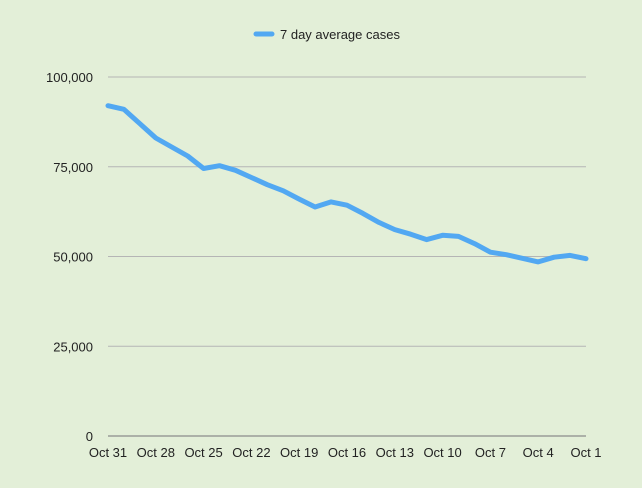 Image resolution: width=642 pixels, height=488 pixels. Describe the element at coordinates (299, 452) in the screenshot. I see `x-tick-label: Oct 19` at that location.